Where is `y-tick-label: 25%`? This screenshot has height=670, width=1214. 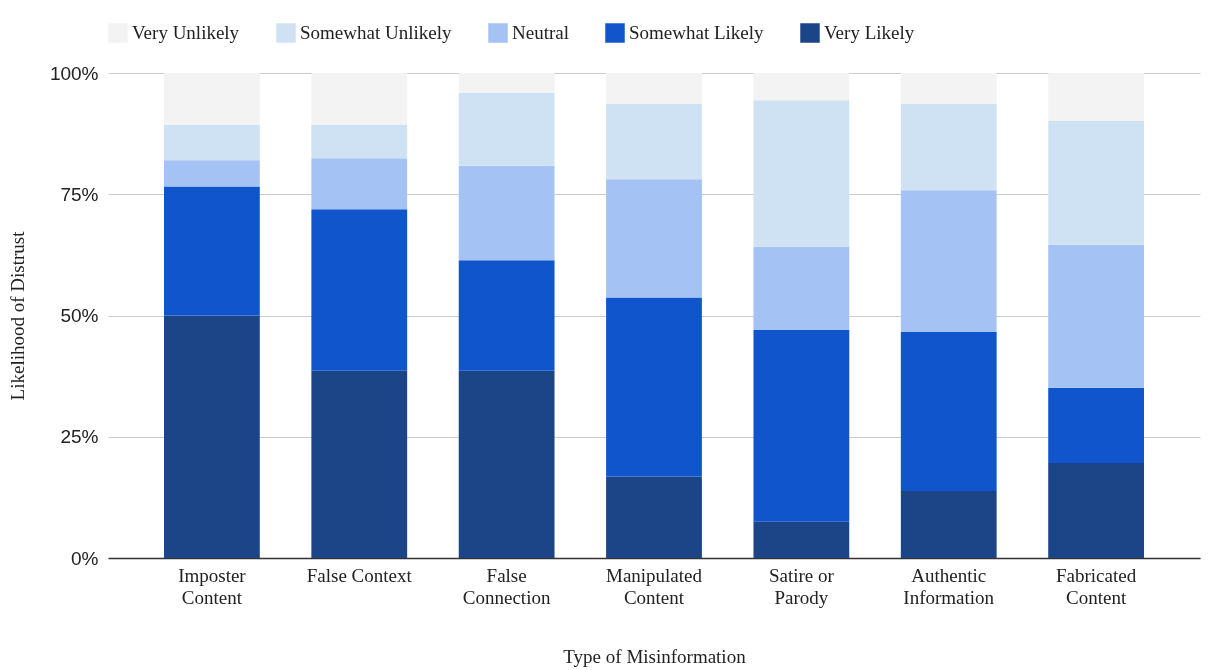
y-tick-label: 25% is located at coordinates (79, 437).